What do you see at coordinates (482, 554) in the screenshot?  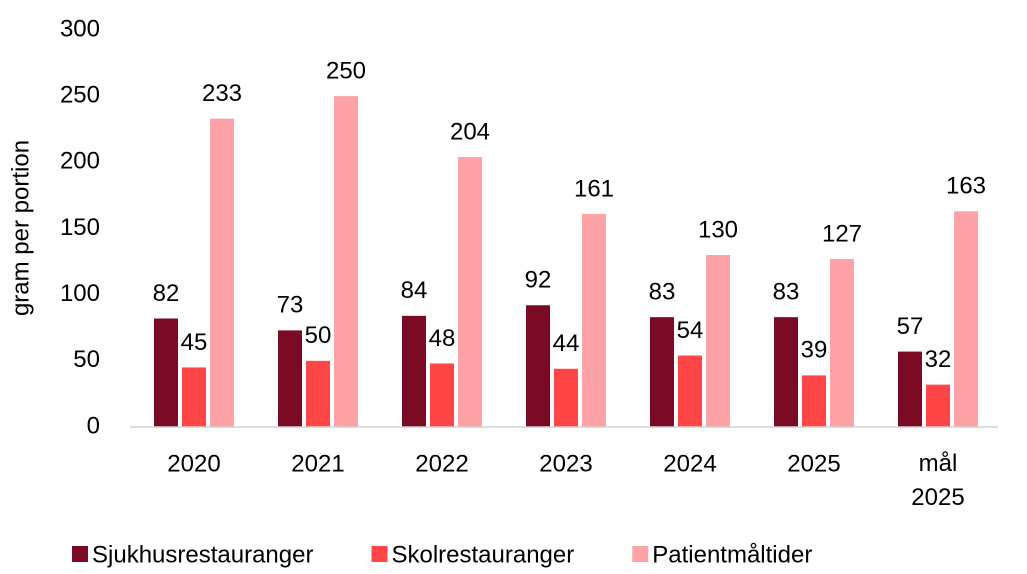 I see `legend-label: Skolrestauranger` at bounding box center [482, 554].